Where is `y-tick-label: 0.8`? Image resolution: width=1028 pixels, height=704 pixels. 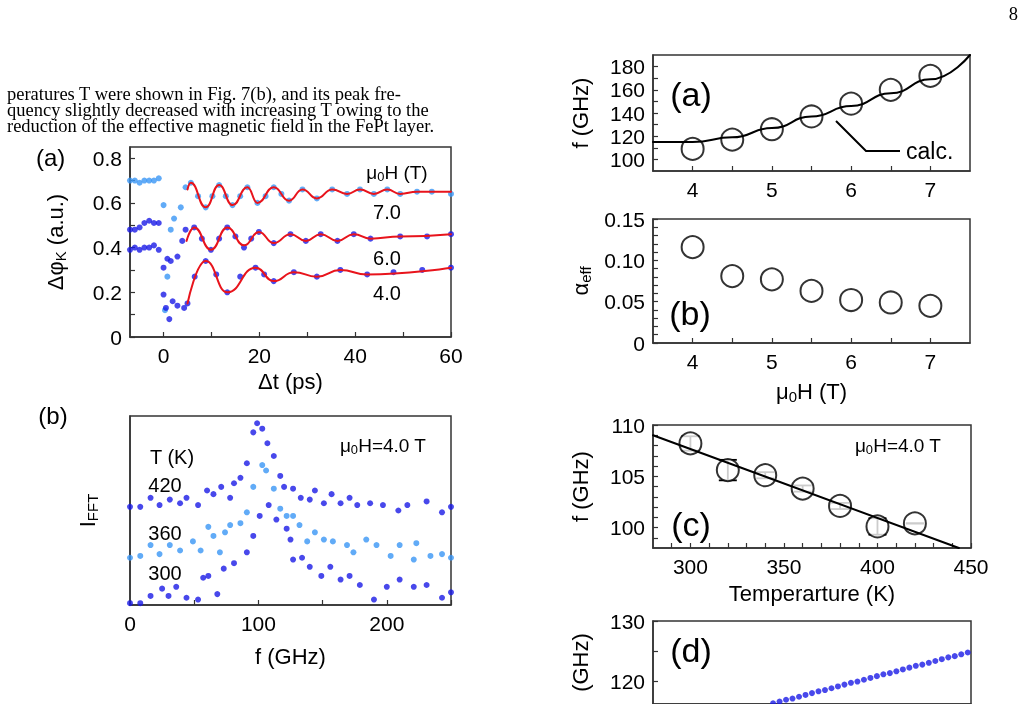 y-tick-label: 0.8 is located at coordinates (107, 158).